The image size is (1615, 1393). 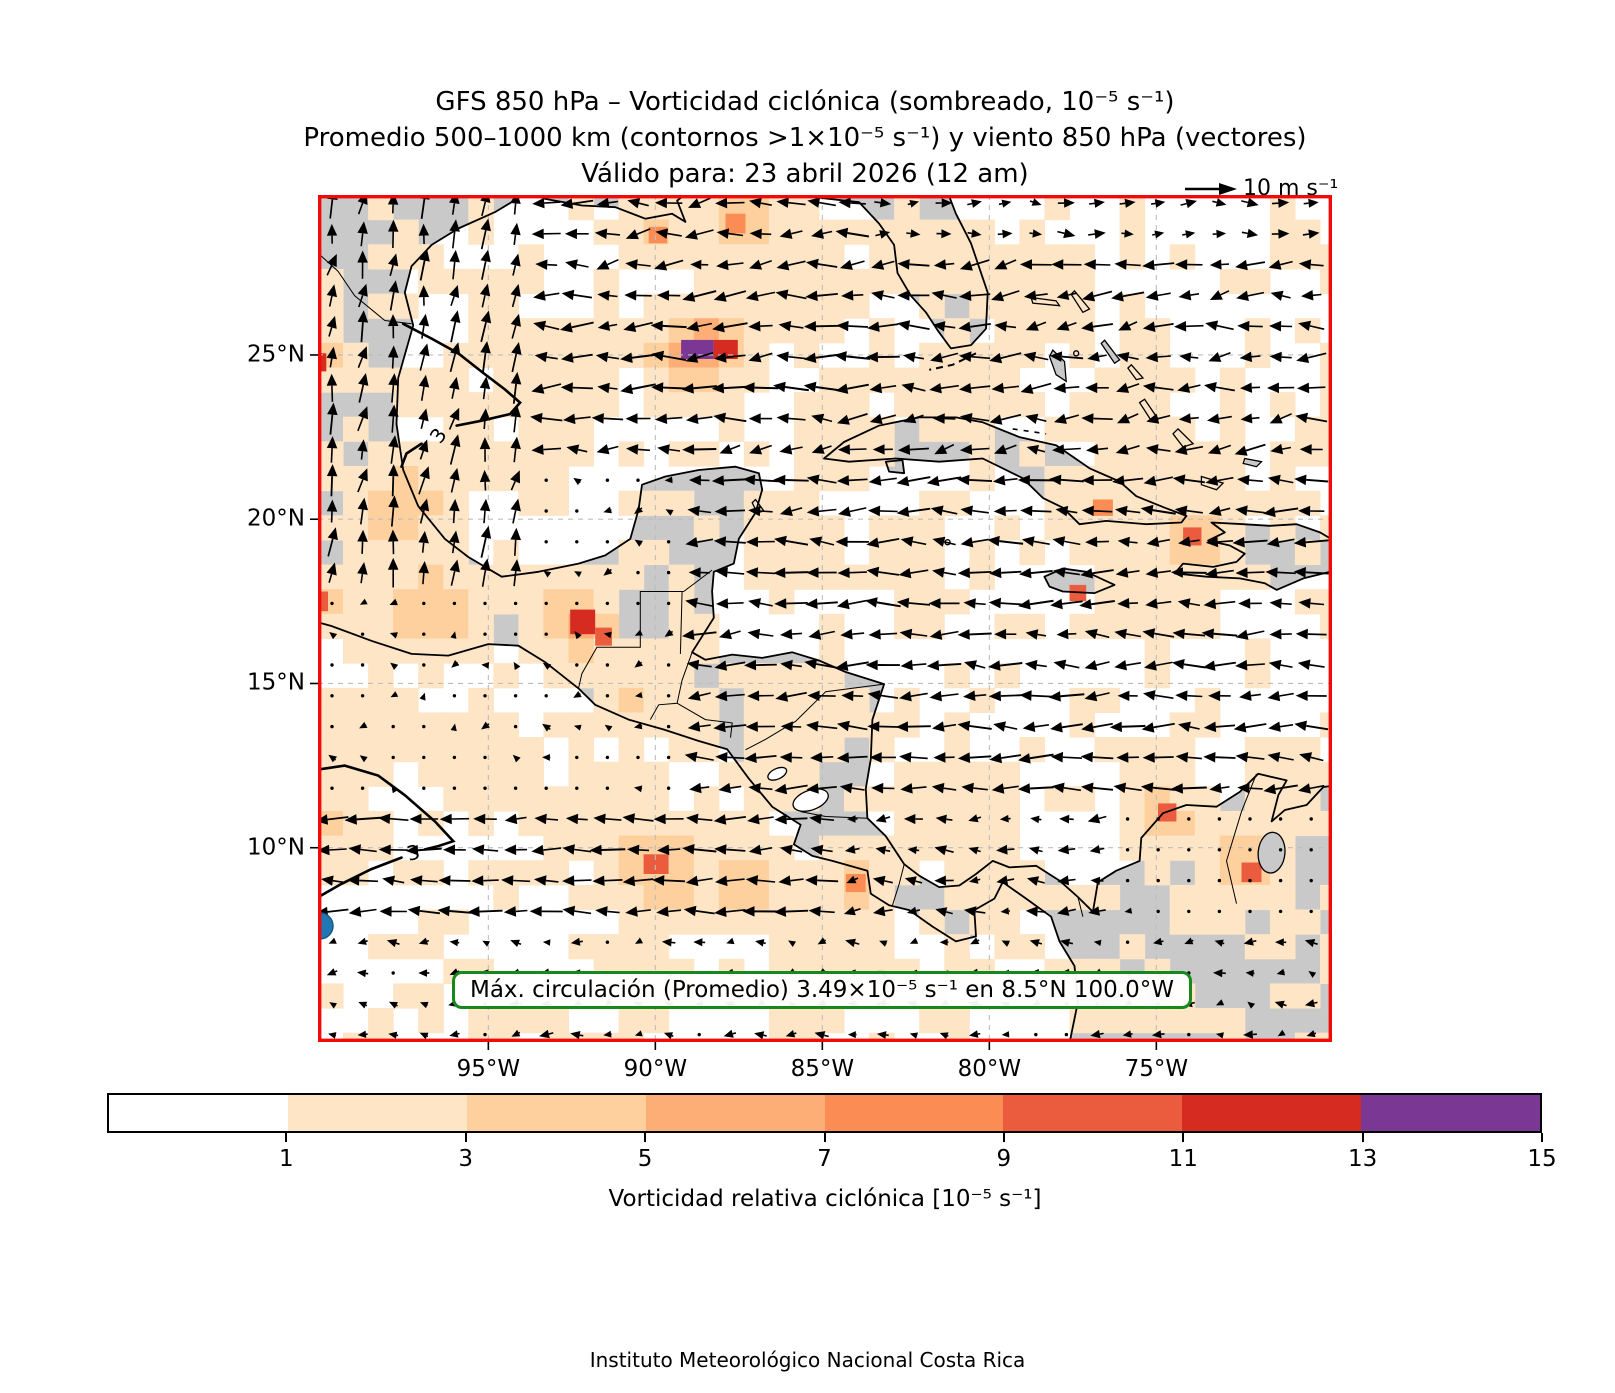 I want to click on y-tick-label: 25°N, so click(x=276, y=354).